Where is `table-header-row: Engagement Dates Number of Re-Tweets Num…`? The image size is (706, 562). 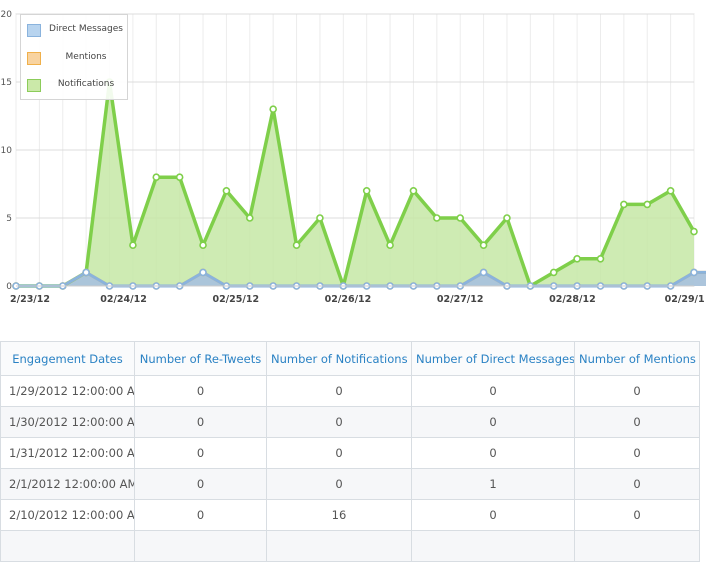
table-header-row: Engagement Dates Number of Re-Tweets Num… is located at coordinates (350, 358).